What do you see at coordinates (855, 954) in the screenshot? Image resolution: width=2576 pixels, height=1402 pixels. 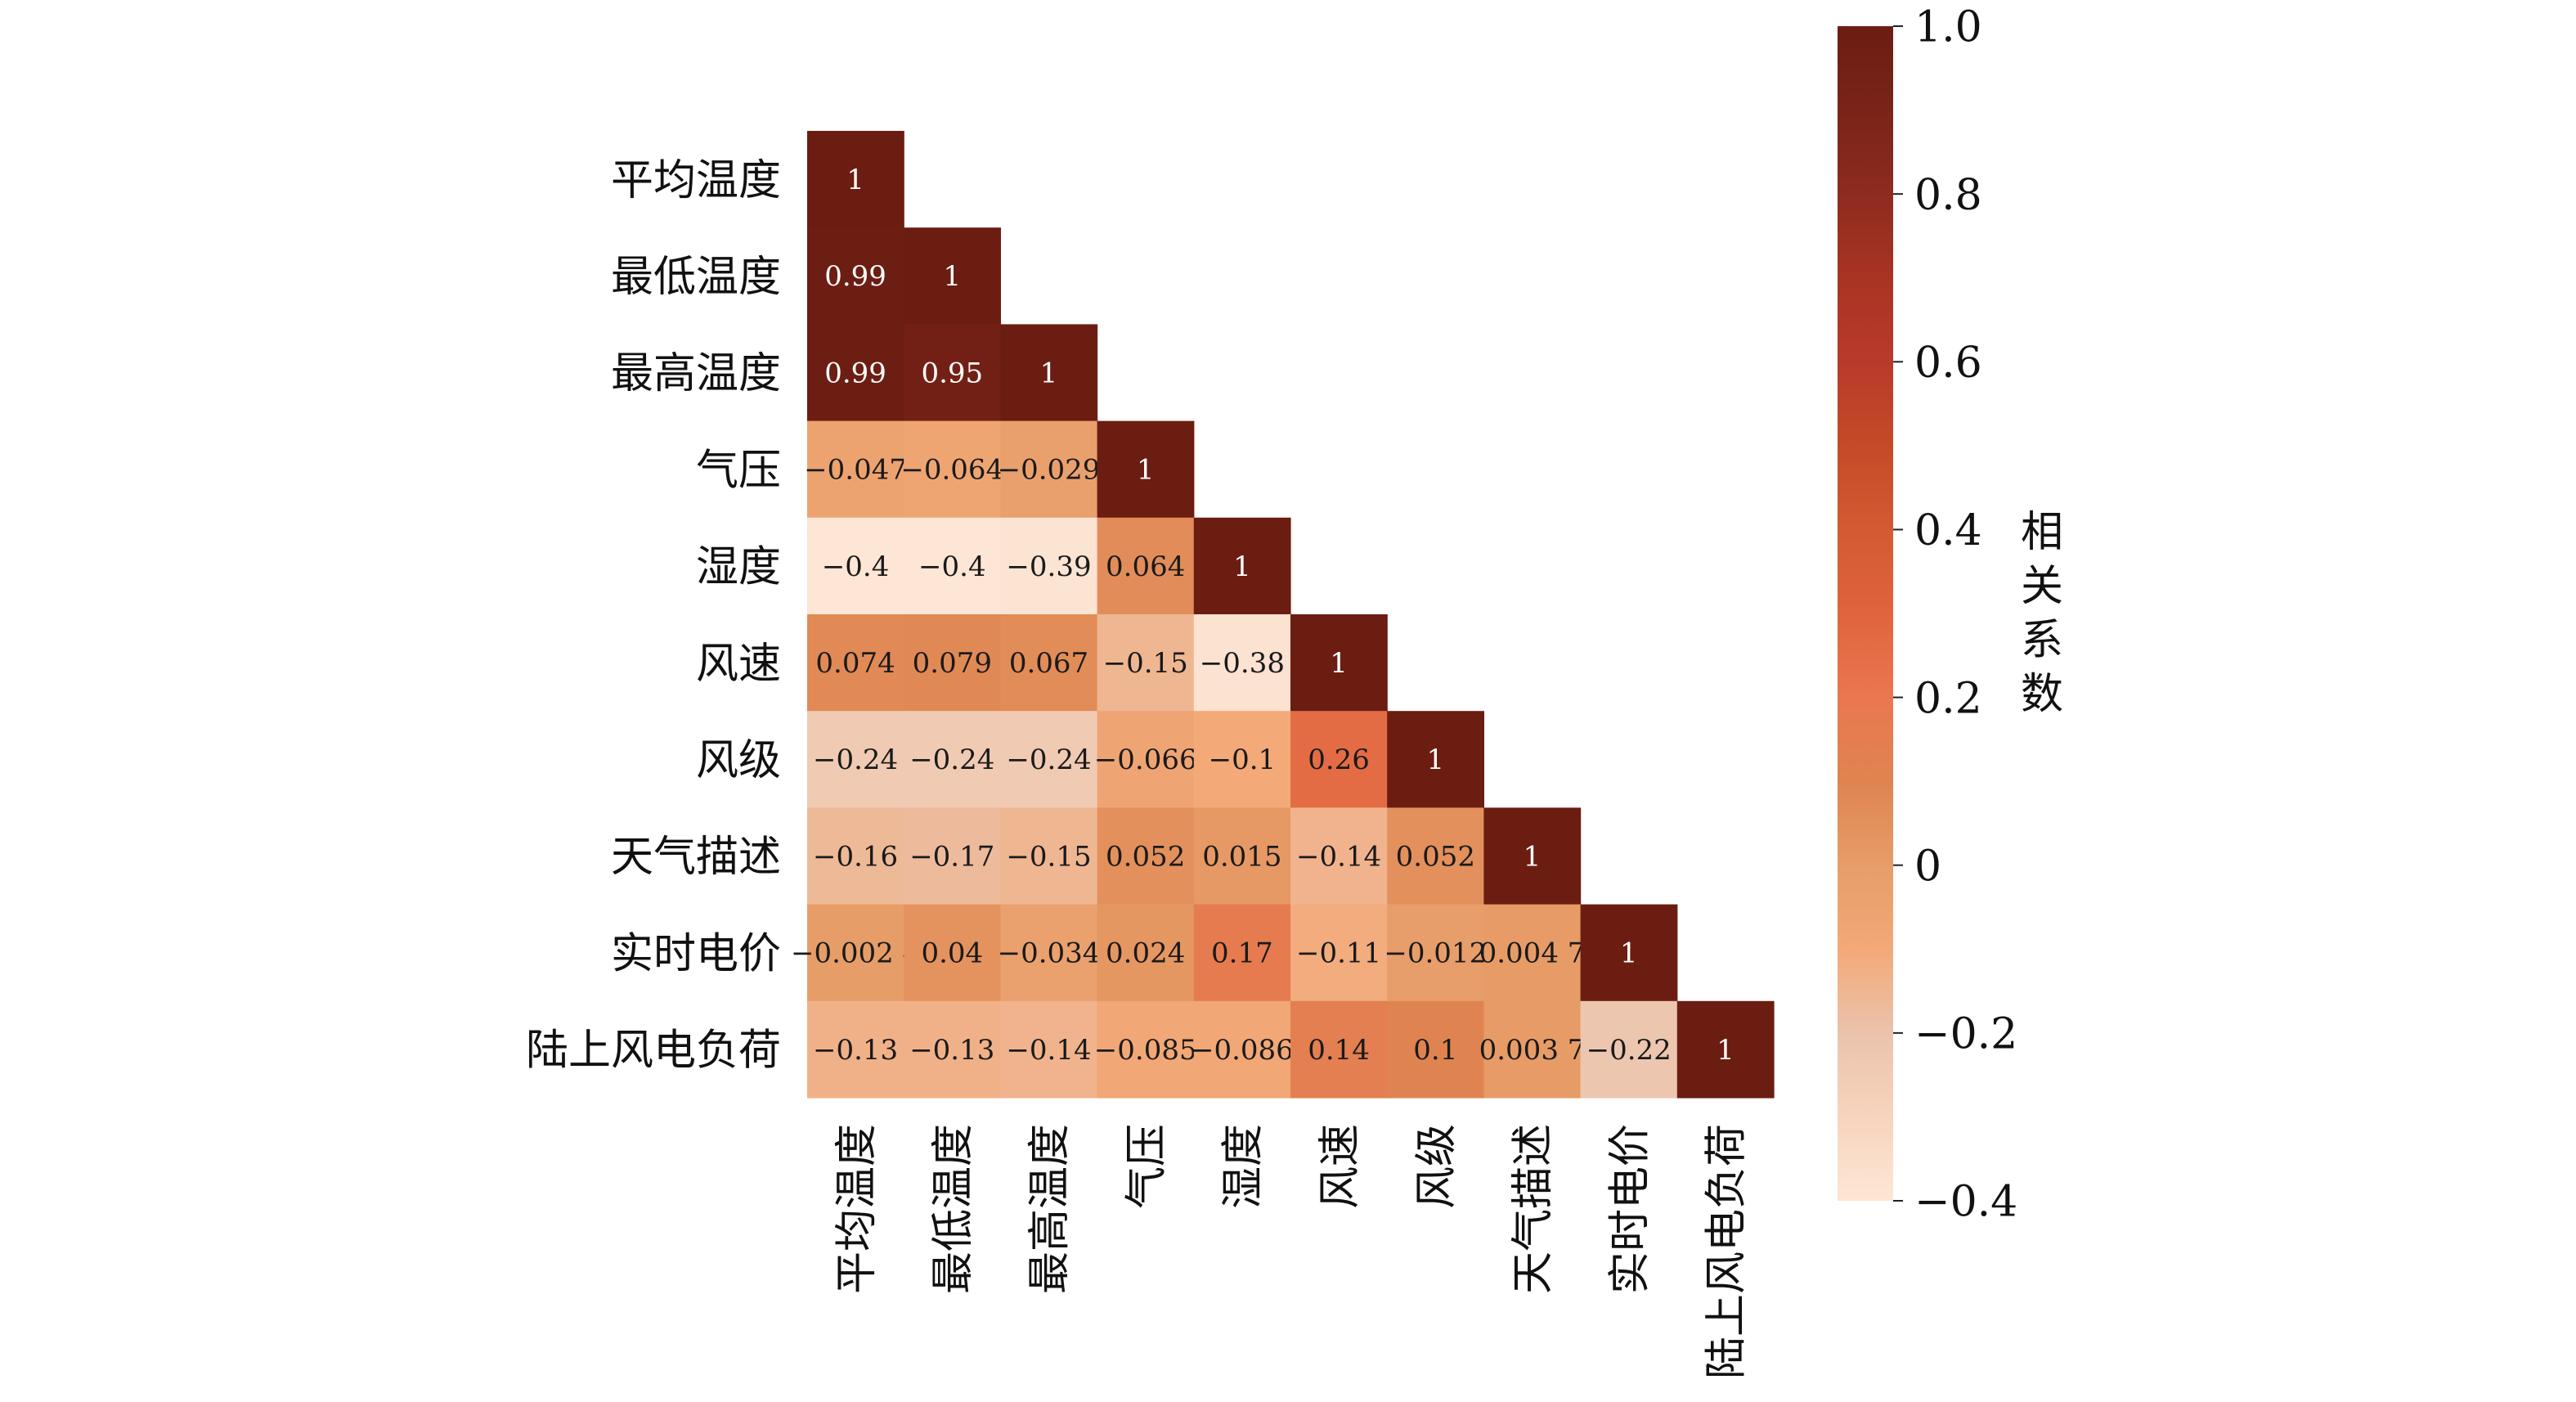 I see `cell-value-label: −0.002 4` at bounding box center [855, 954].